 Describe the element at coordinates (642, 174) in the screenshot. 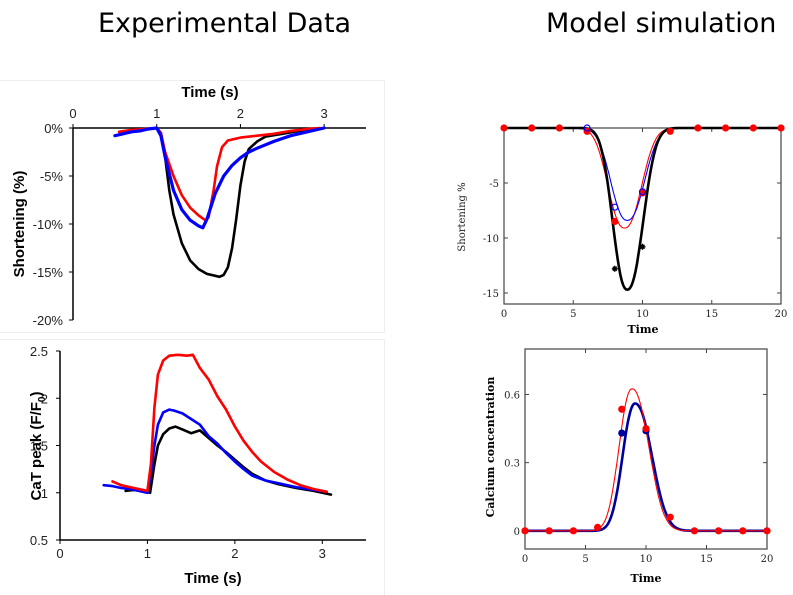

I see `series-curve-blue` at that location.